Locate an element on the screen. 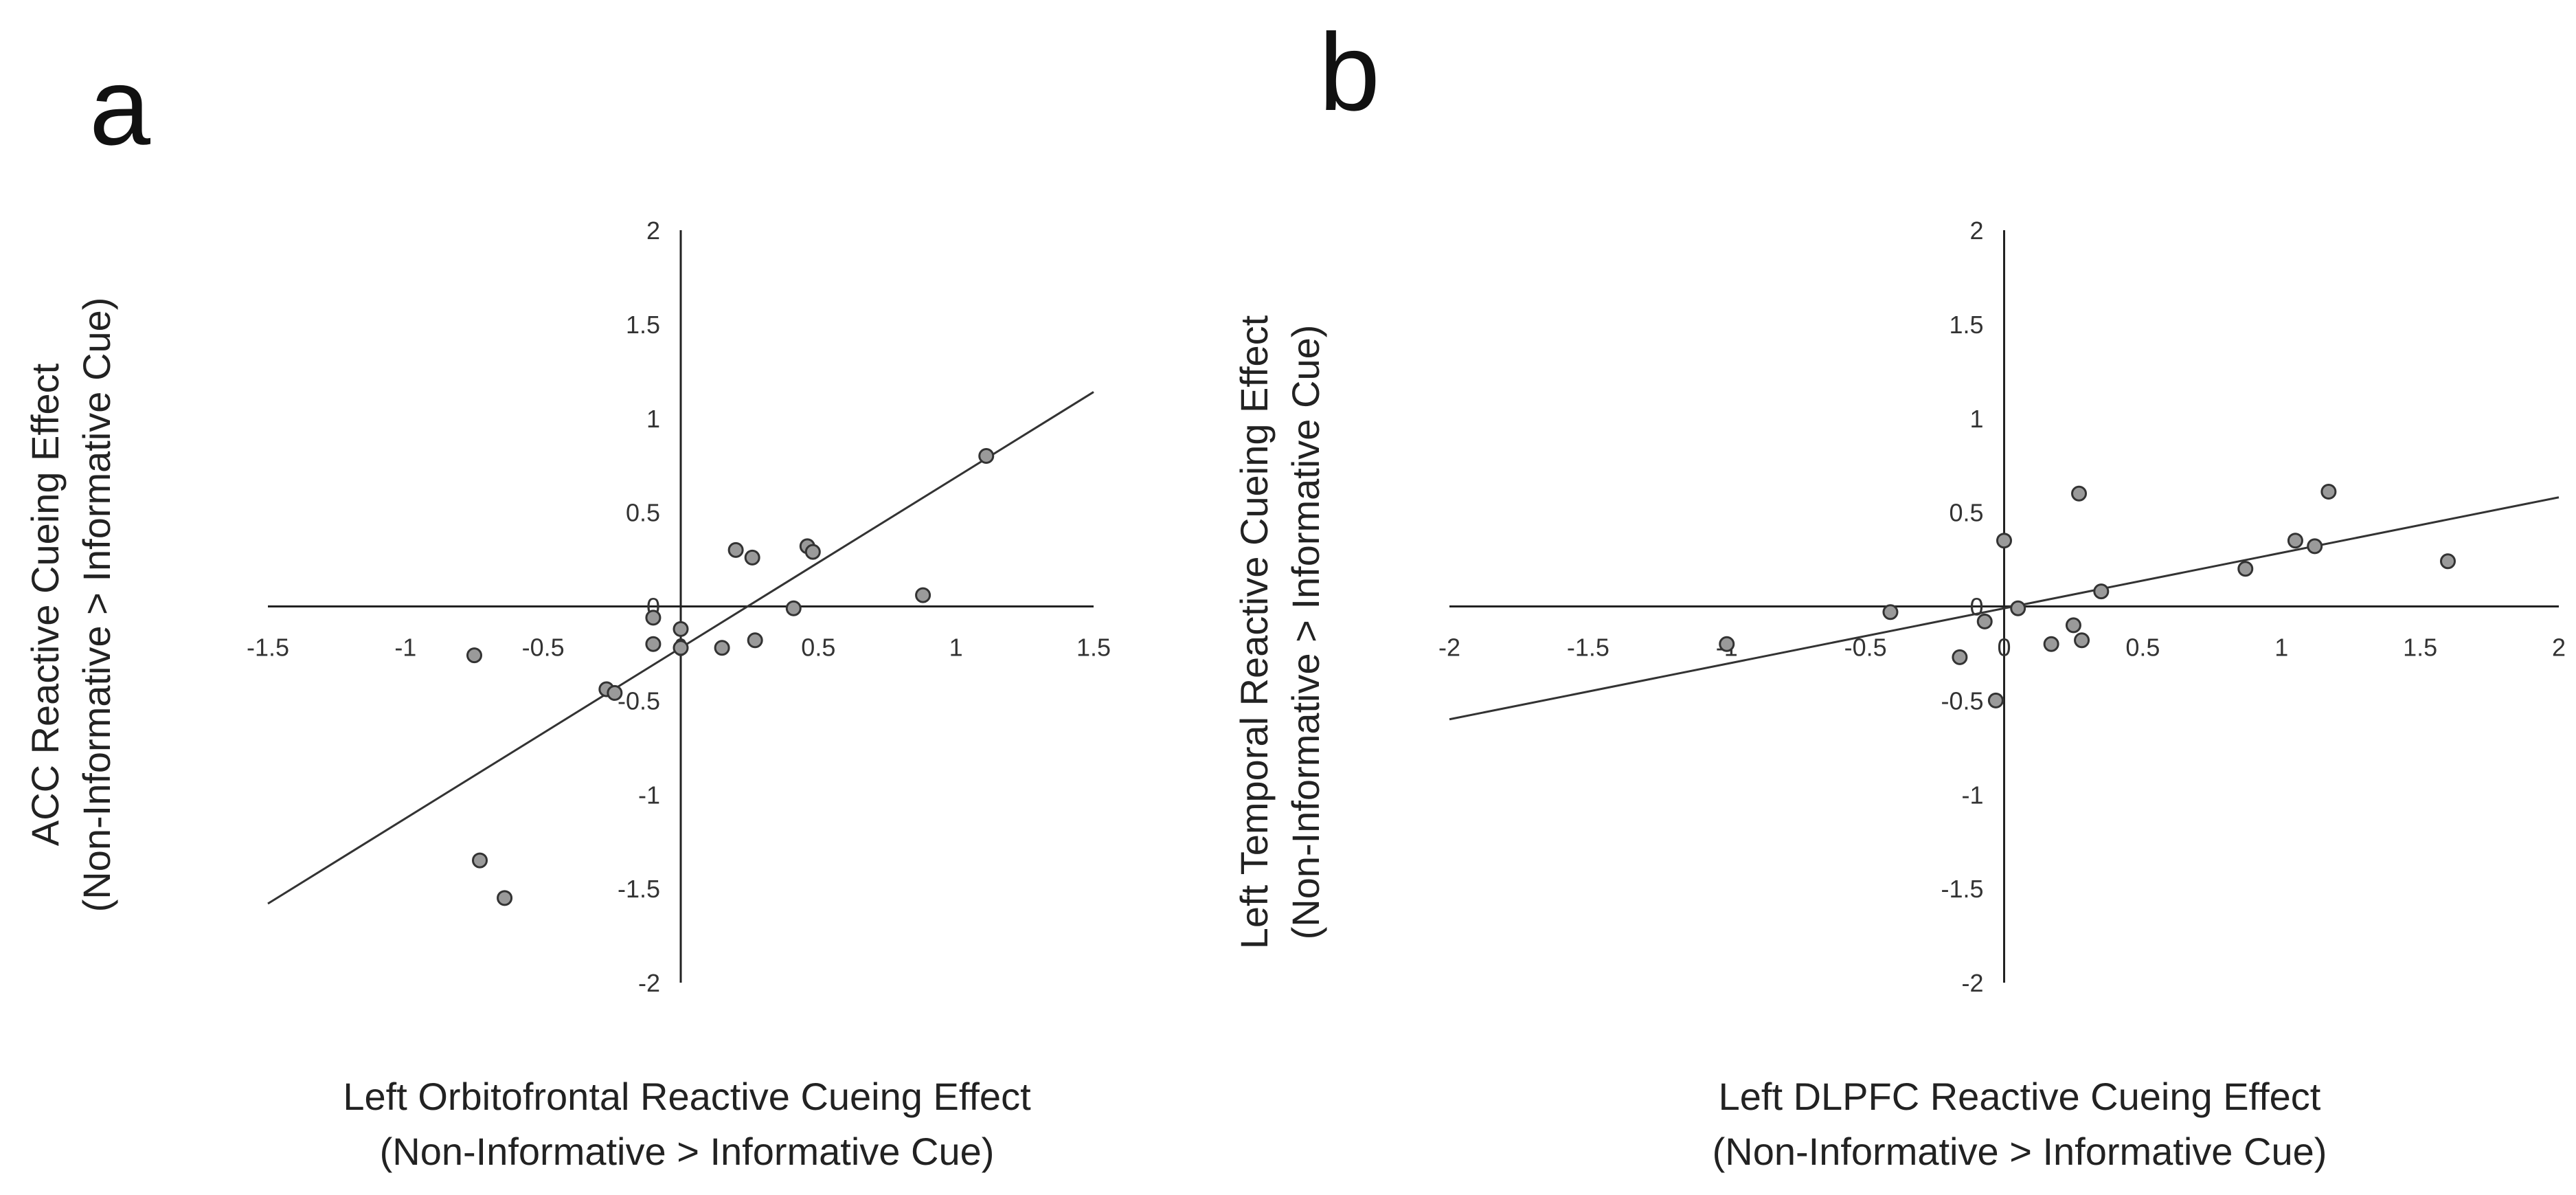 This screenshot has height=1195, width=2576. panel-a-x-axis-subtitle: (Non-Informative > Informative Cue) is located at coordinates (687, 1151).